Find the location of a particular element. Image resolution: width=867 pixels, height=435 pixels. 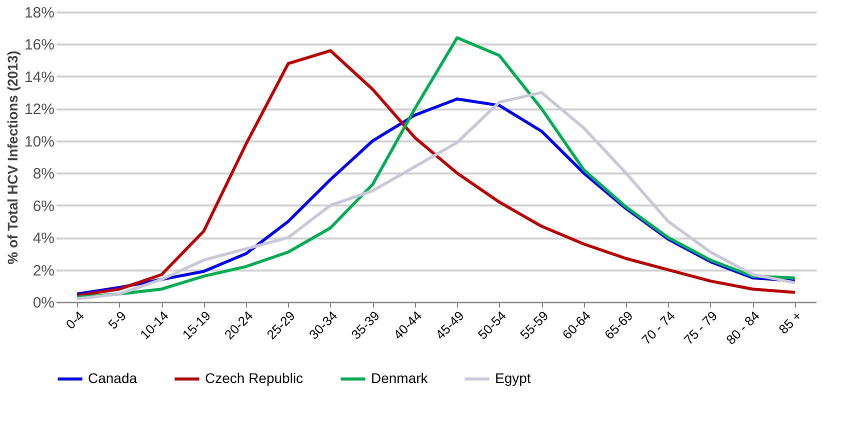

x-tick-label: 75 - 79 is located at coordinates (700, 328).